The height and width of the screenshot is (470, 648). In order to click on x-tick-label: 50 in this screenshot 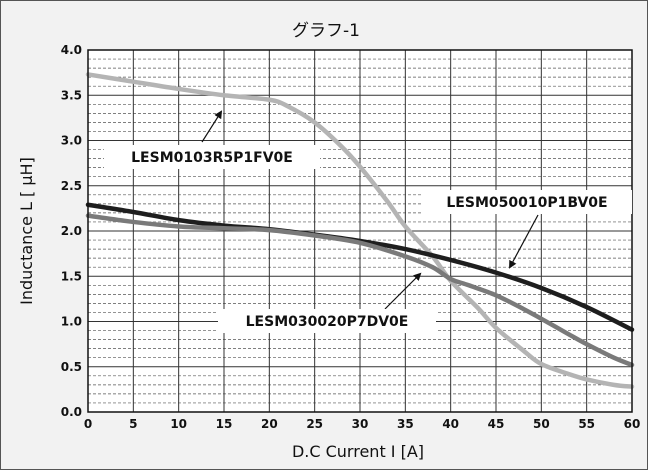, I will do `click(541, 424)`.